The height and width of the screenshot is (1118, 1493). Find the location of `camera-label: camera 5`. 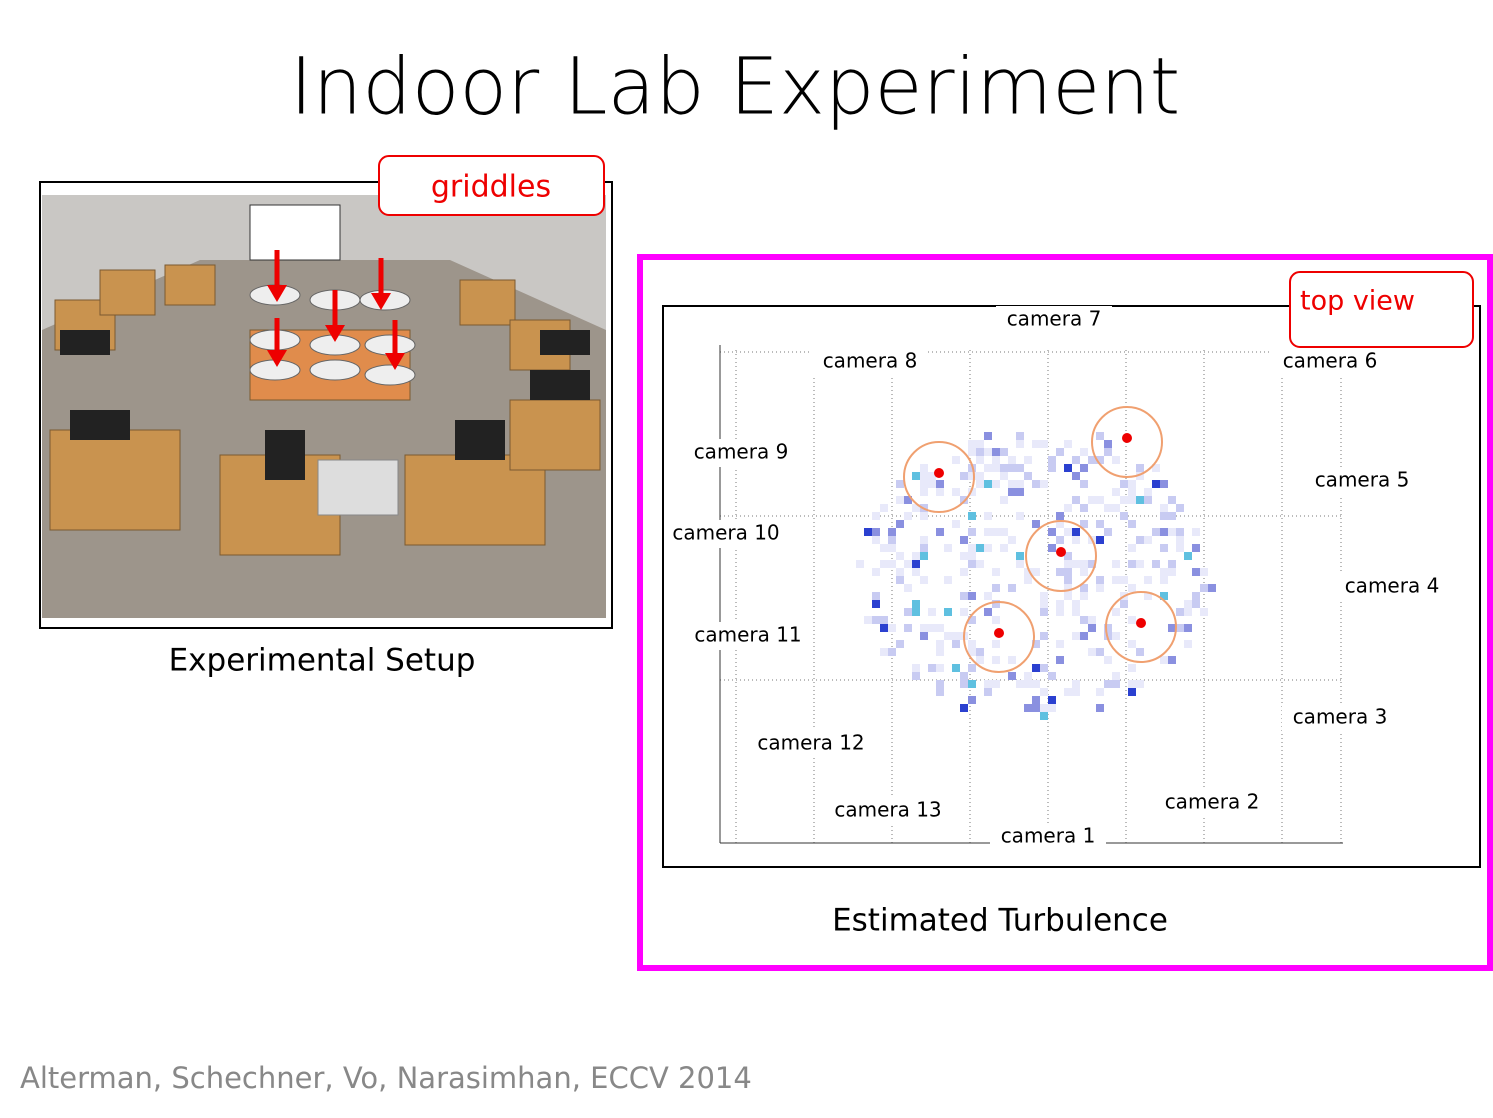

camera-label: camera 5 is located at coordinates (1362, 480).